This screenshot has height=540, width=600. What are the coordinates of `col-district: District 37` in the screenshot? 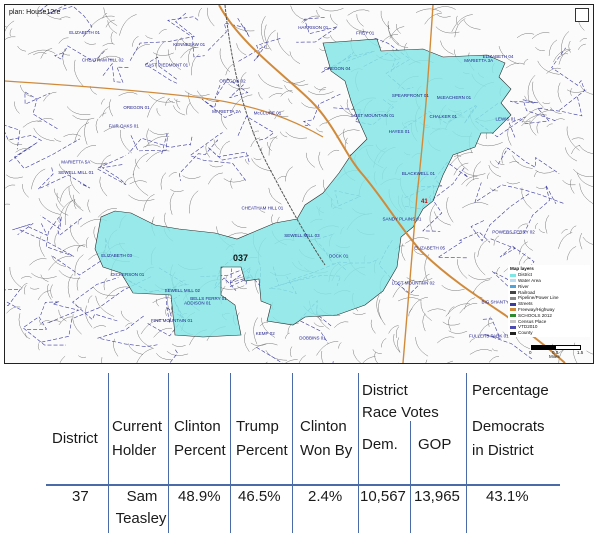 It's located at (82, 453).